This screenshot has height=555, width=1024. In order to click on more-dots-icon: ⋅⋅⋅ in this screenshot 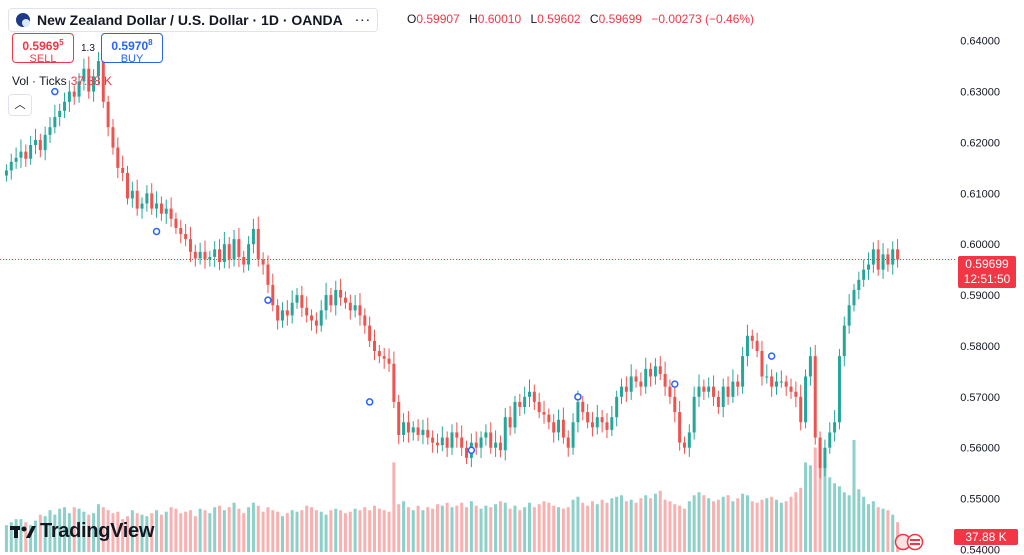, I will do `click(363, 19)`.